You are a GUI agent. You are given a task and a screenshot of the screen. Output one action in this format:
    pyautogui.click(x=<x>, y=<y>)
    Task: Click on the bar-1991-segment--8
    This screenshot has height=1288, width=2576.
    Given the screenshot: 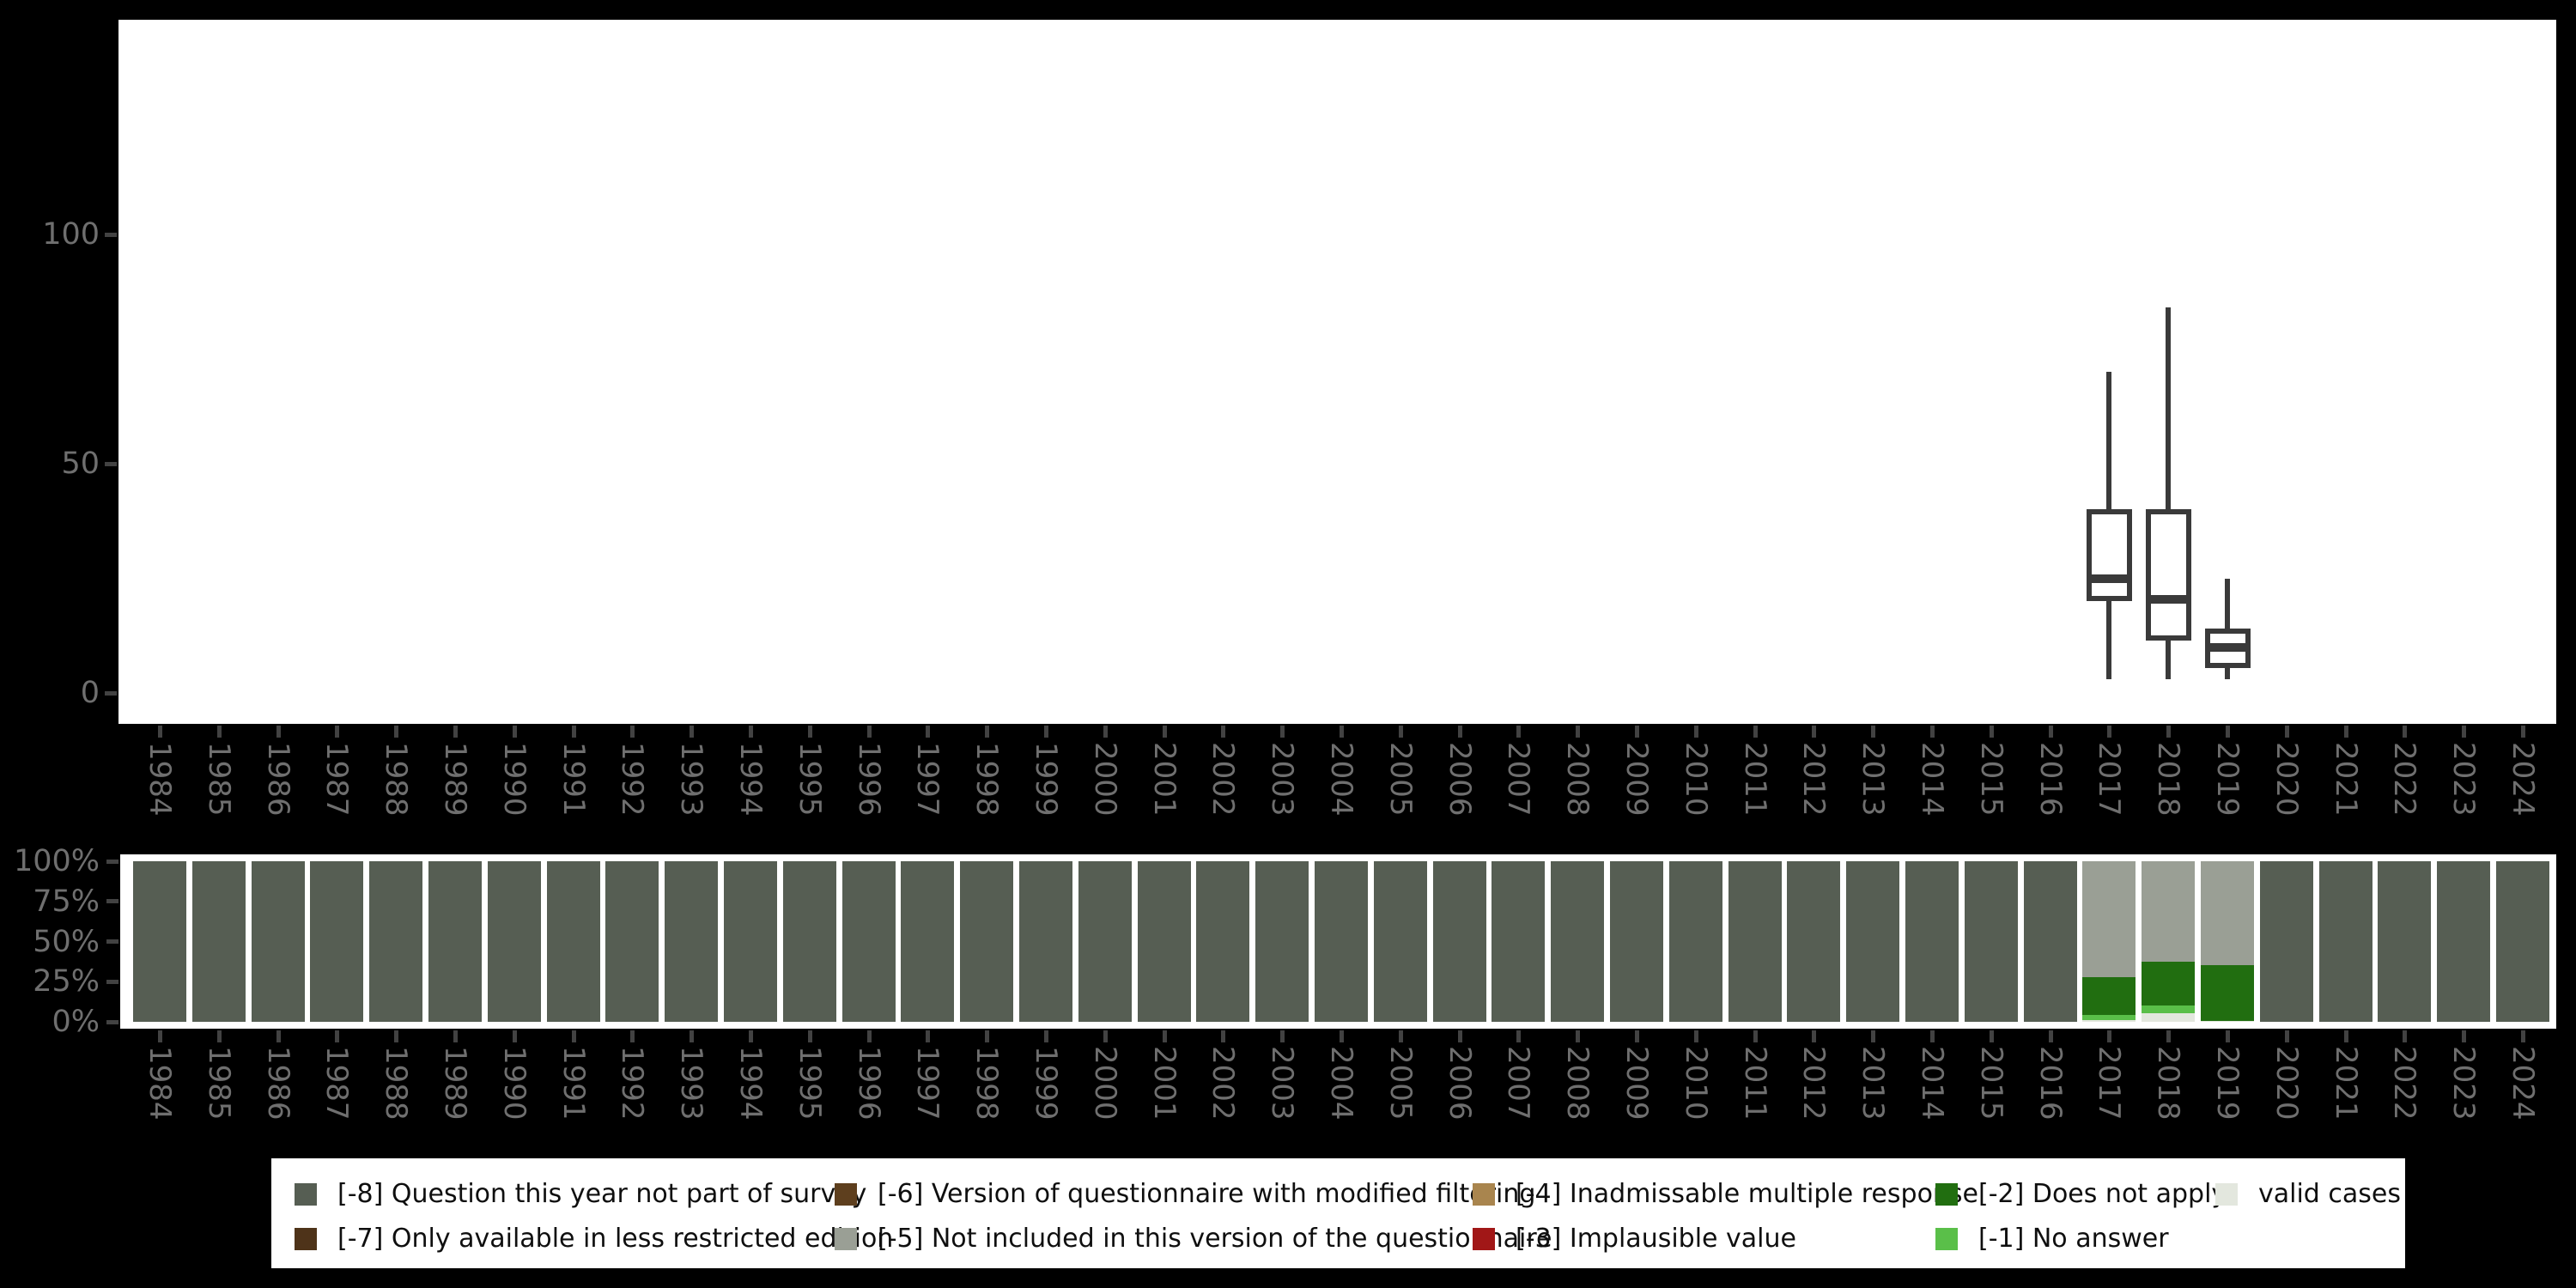 What is the action you would take?
    pyautogui.click(x=573, y=941)
    